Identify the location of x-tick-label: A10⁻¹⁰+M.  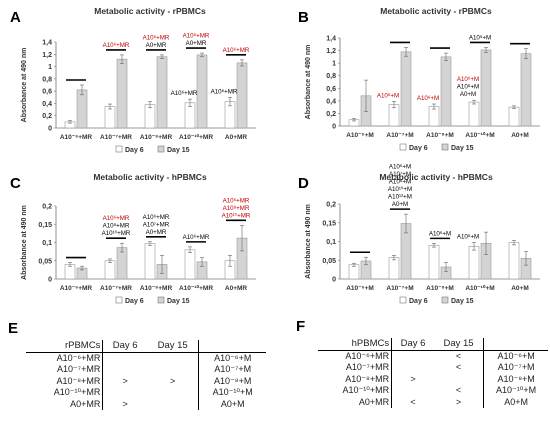
(479, 288).